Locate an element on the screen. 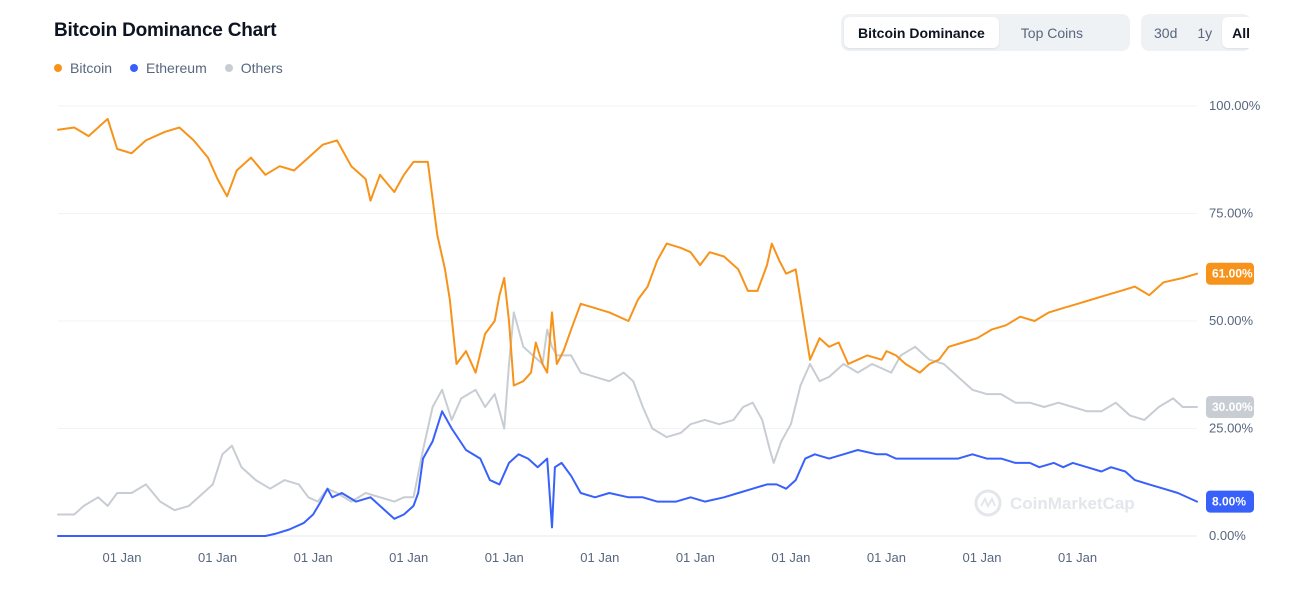 The image size is (1312, 615). range-toggle: 30d 1y All is located at coordinates (1196, 32).